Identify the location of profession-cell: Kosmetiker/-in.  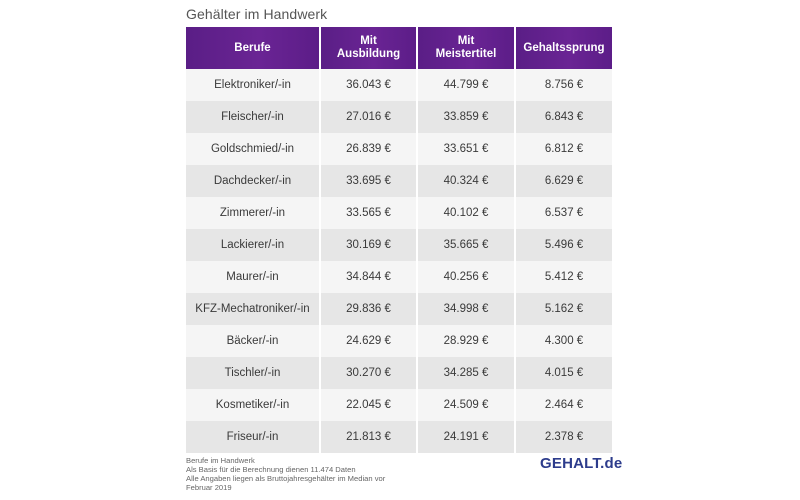
(252, 405).